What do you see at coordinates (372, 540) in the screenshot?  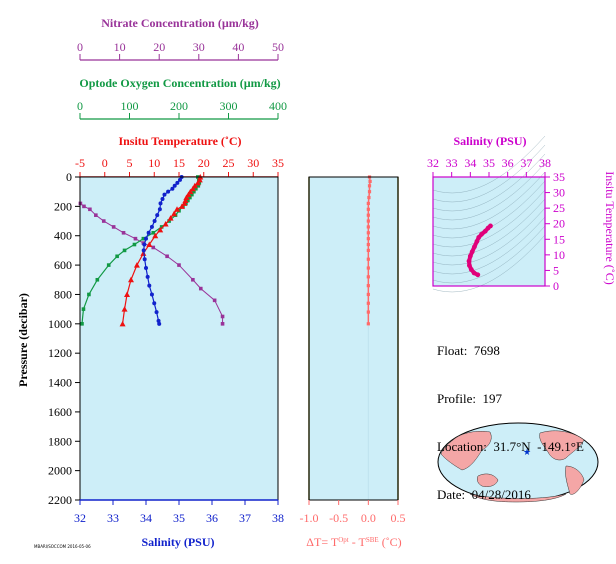 I see `delta-axis-title-sbe: SBE` at bounding box center [372, 540].